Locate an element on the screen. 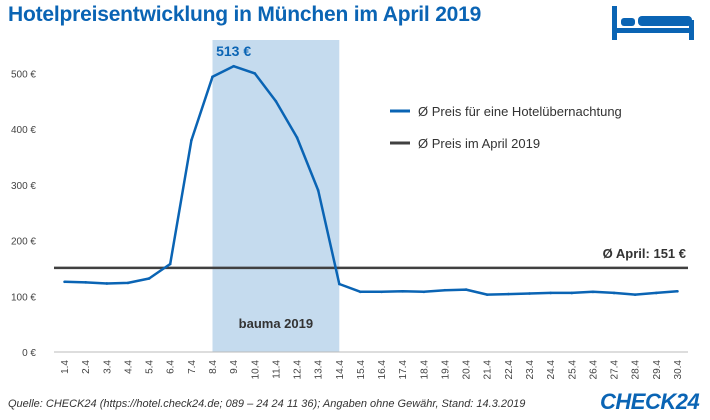 The image size is (710, 420). y-axis: 0 € 100 € 200 € 300 € 400 € 500 € is located at coordinates (23, 214).